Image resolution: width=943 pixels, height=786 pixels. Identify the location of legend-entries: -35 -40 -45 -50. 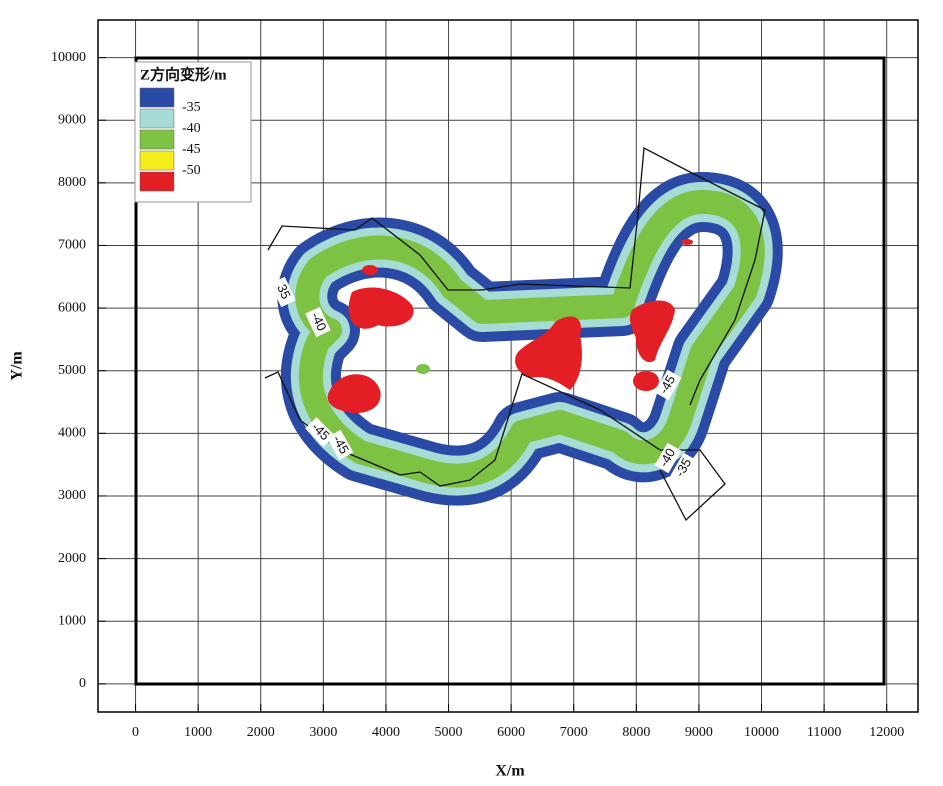
(170, 139).